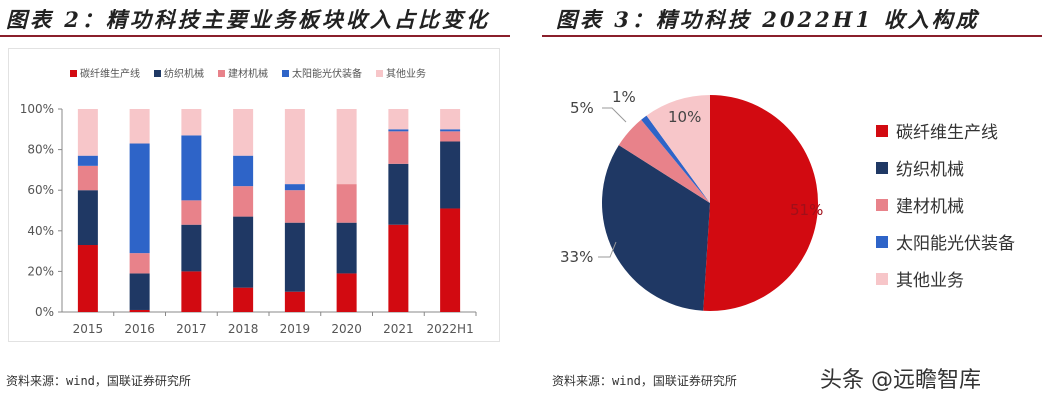 This screenshot has height=401, width=1042. Describe the element at coordinates (40, 271) in the screenshot. I see `y-tick-label: 20%` at that location.